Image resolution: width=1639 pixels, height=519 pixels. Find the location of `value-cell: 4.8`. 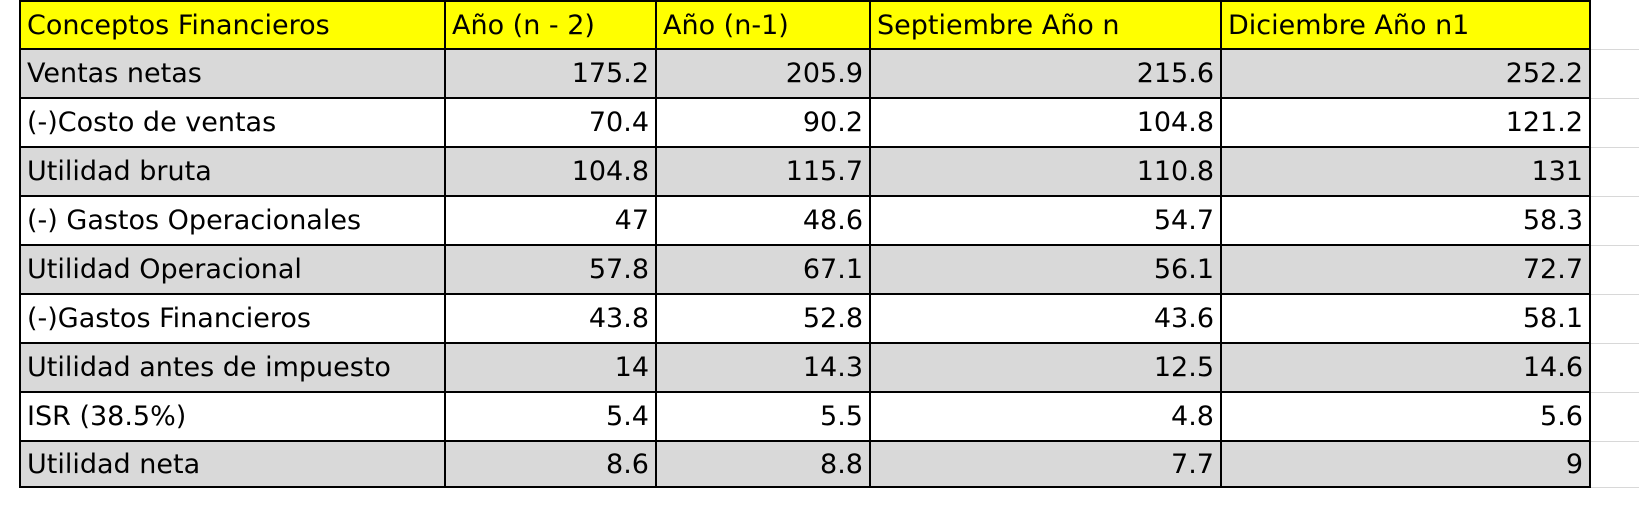

value-cell: 4.8 is located at coordinates (1046, 417).